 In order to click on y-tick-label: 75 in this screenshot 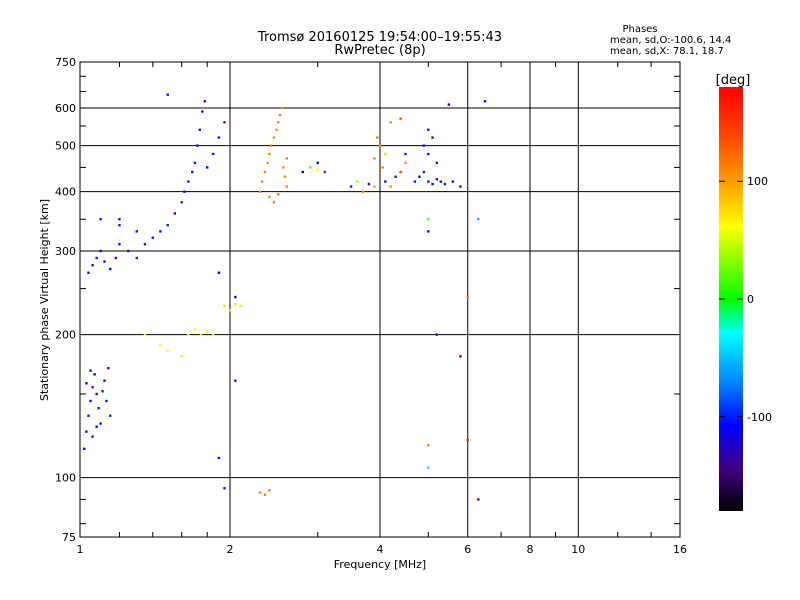, I will do `click(69, 537)`.